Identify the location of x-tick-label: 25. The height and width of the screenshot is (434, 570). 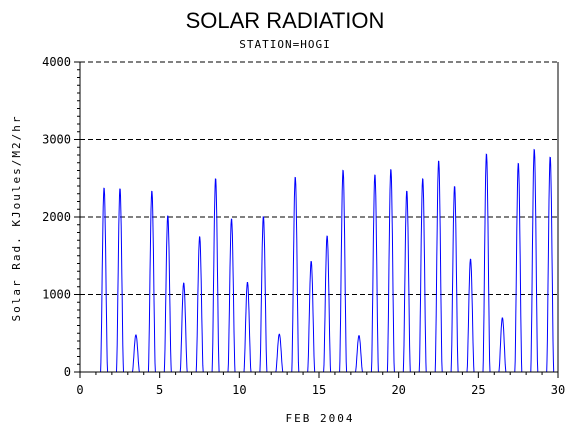
(478, 390).